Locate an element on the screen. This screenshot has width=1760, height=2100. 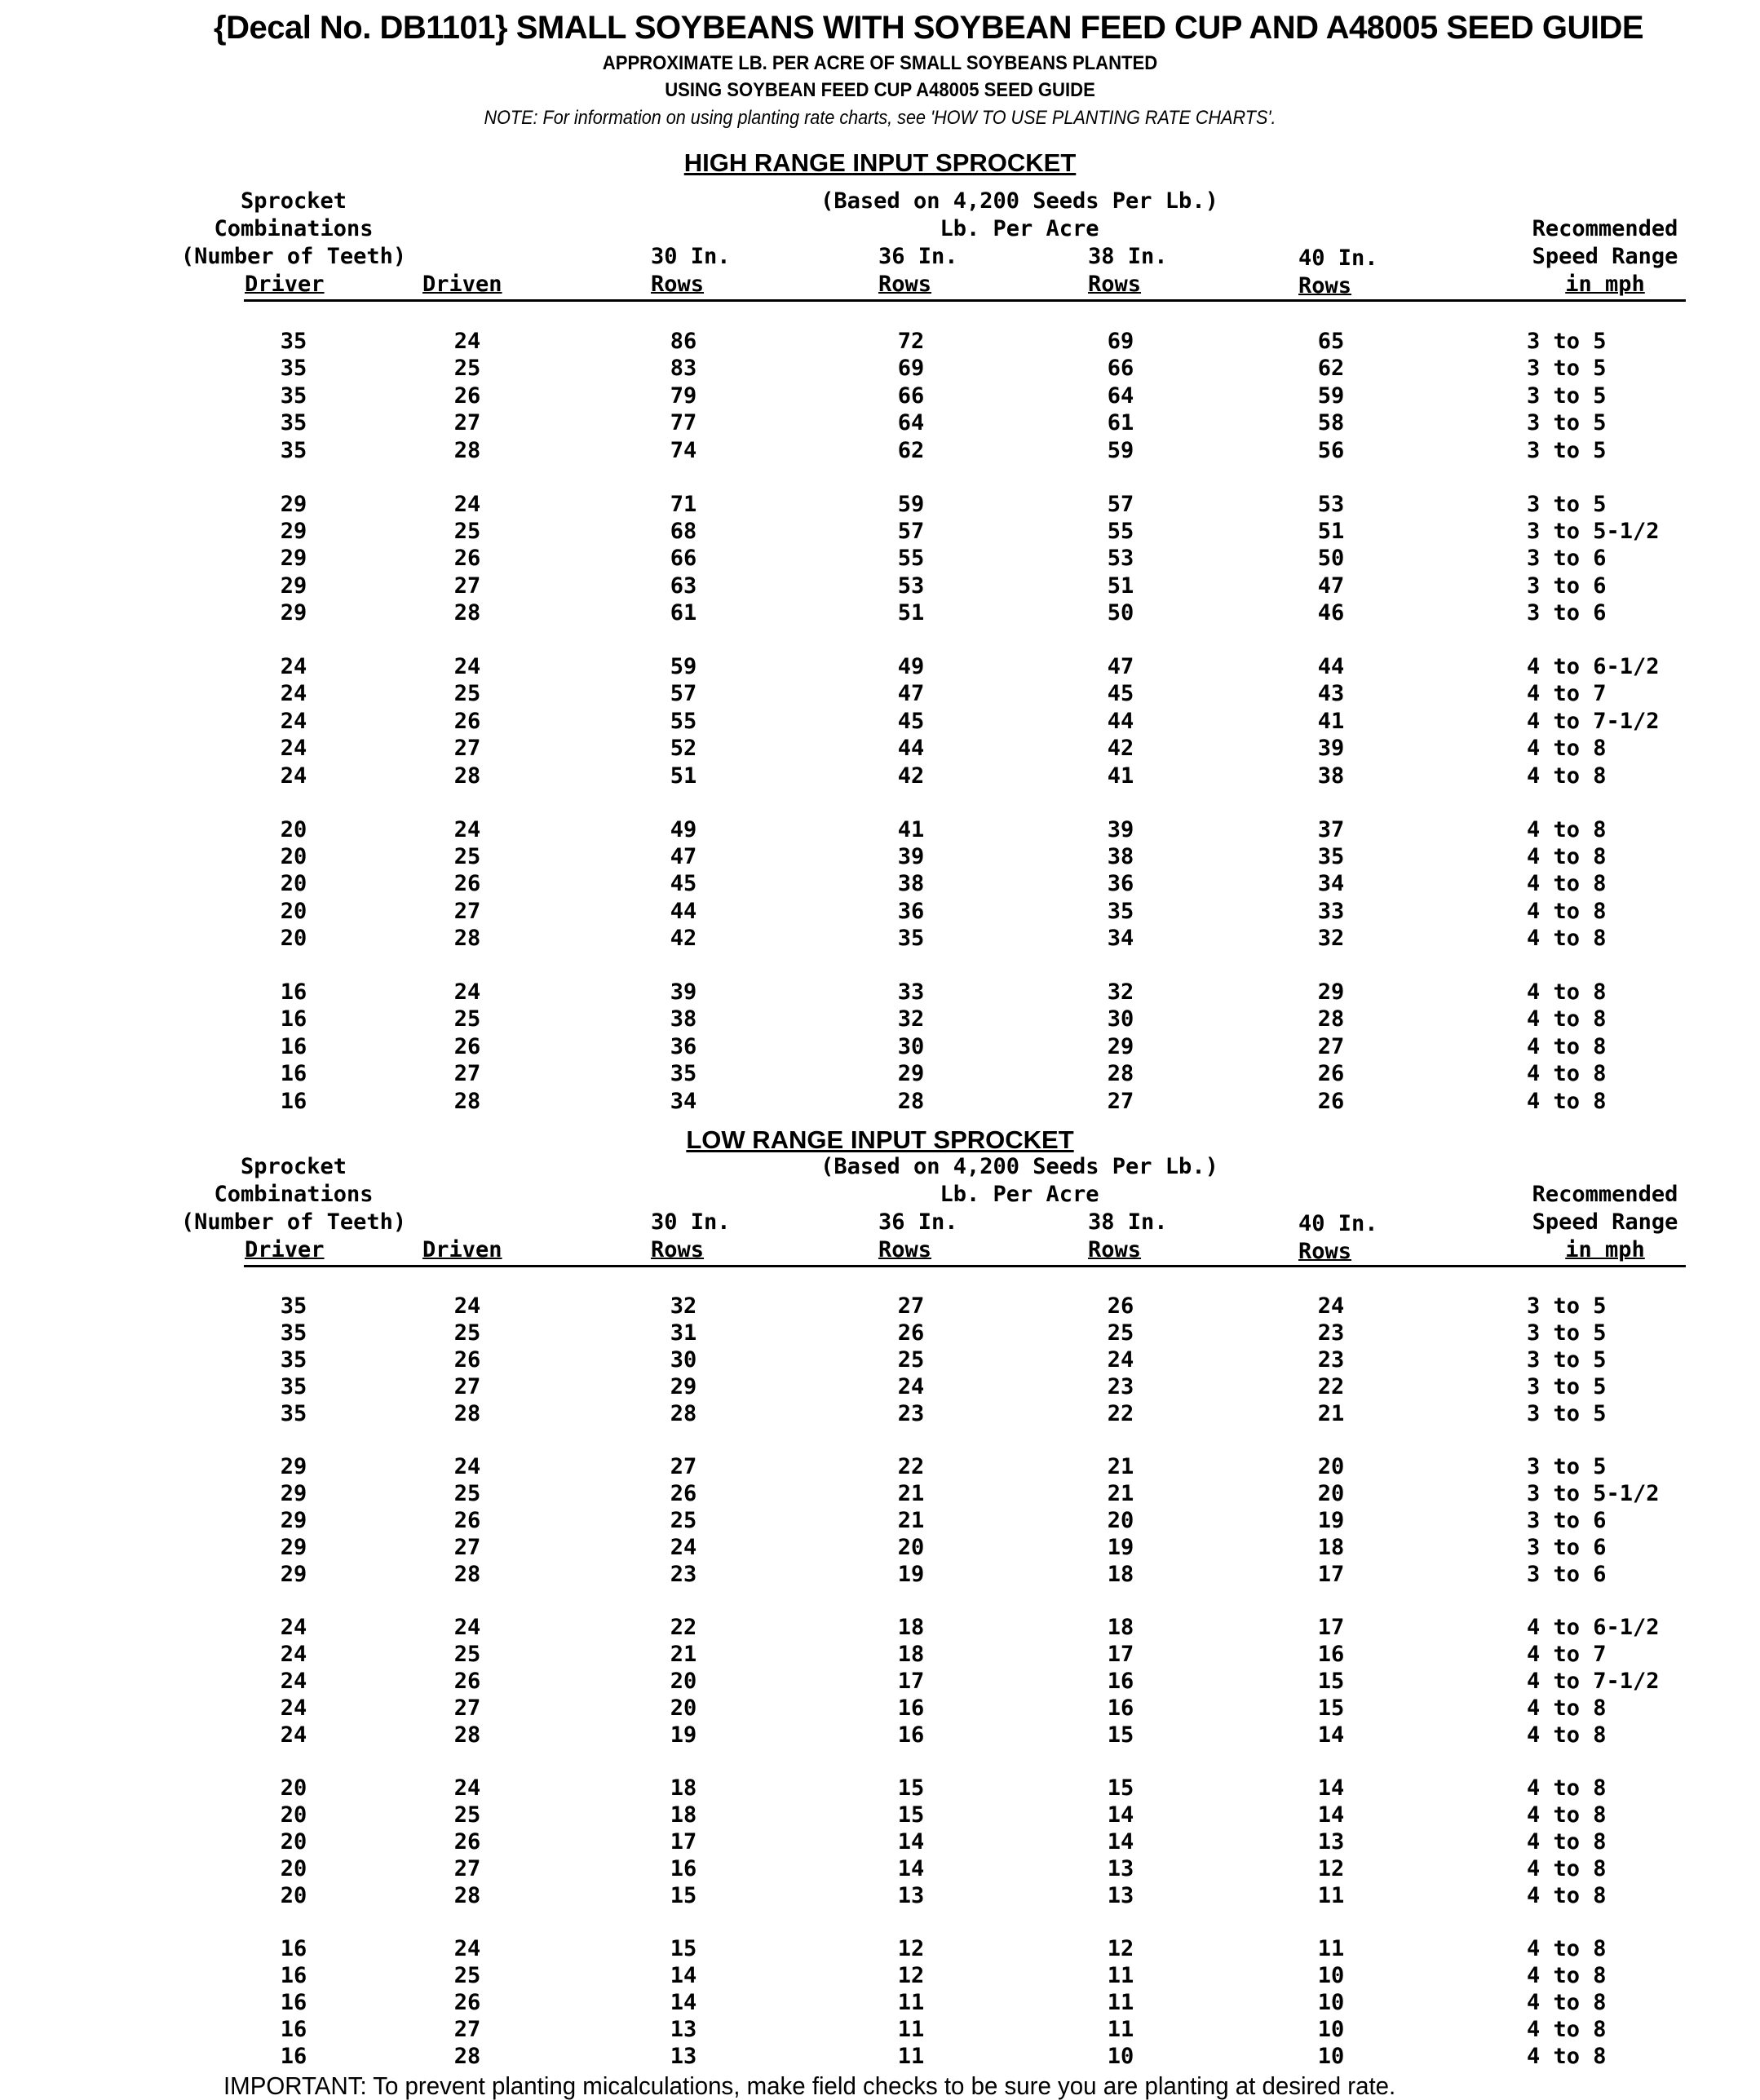
table-cell-lb-40in-rows: 53 is located at coordinates (1331, 505).